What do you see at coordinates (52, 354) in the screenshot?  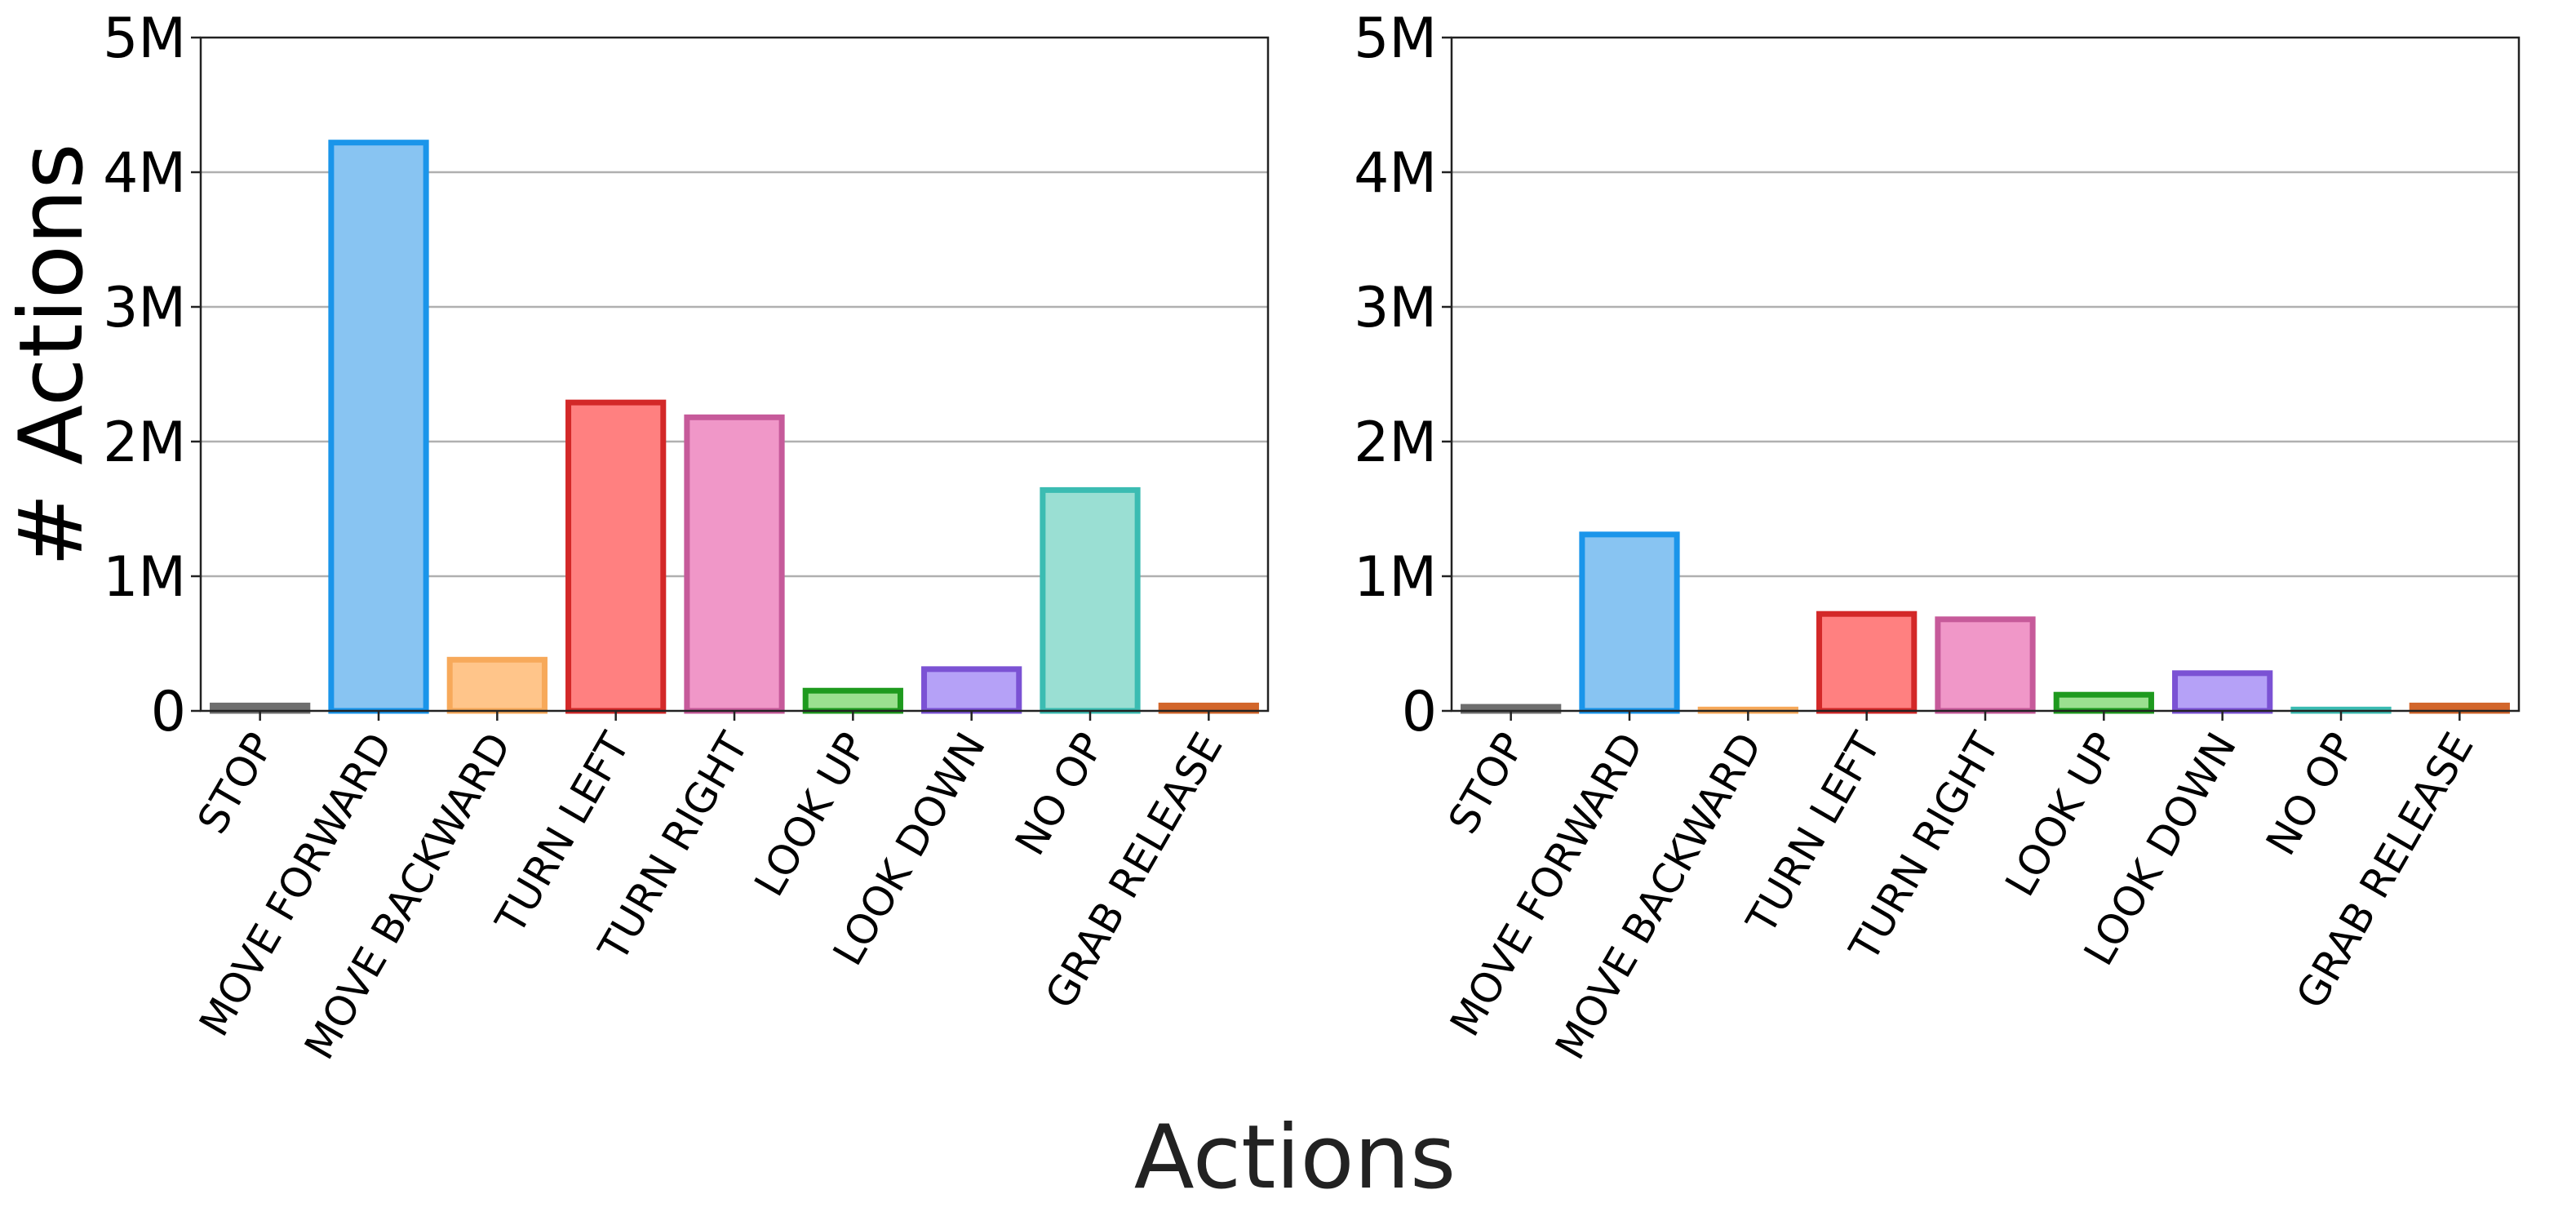 I see `y-axis-title: # Actions` at bounding box center [52, 354].